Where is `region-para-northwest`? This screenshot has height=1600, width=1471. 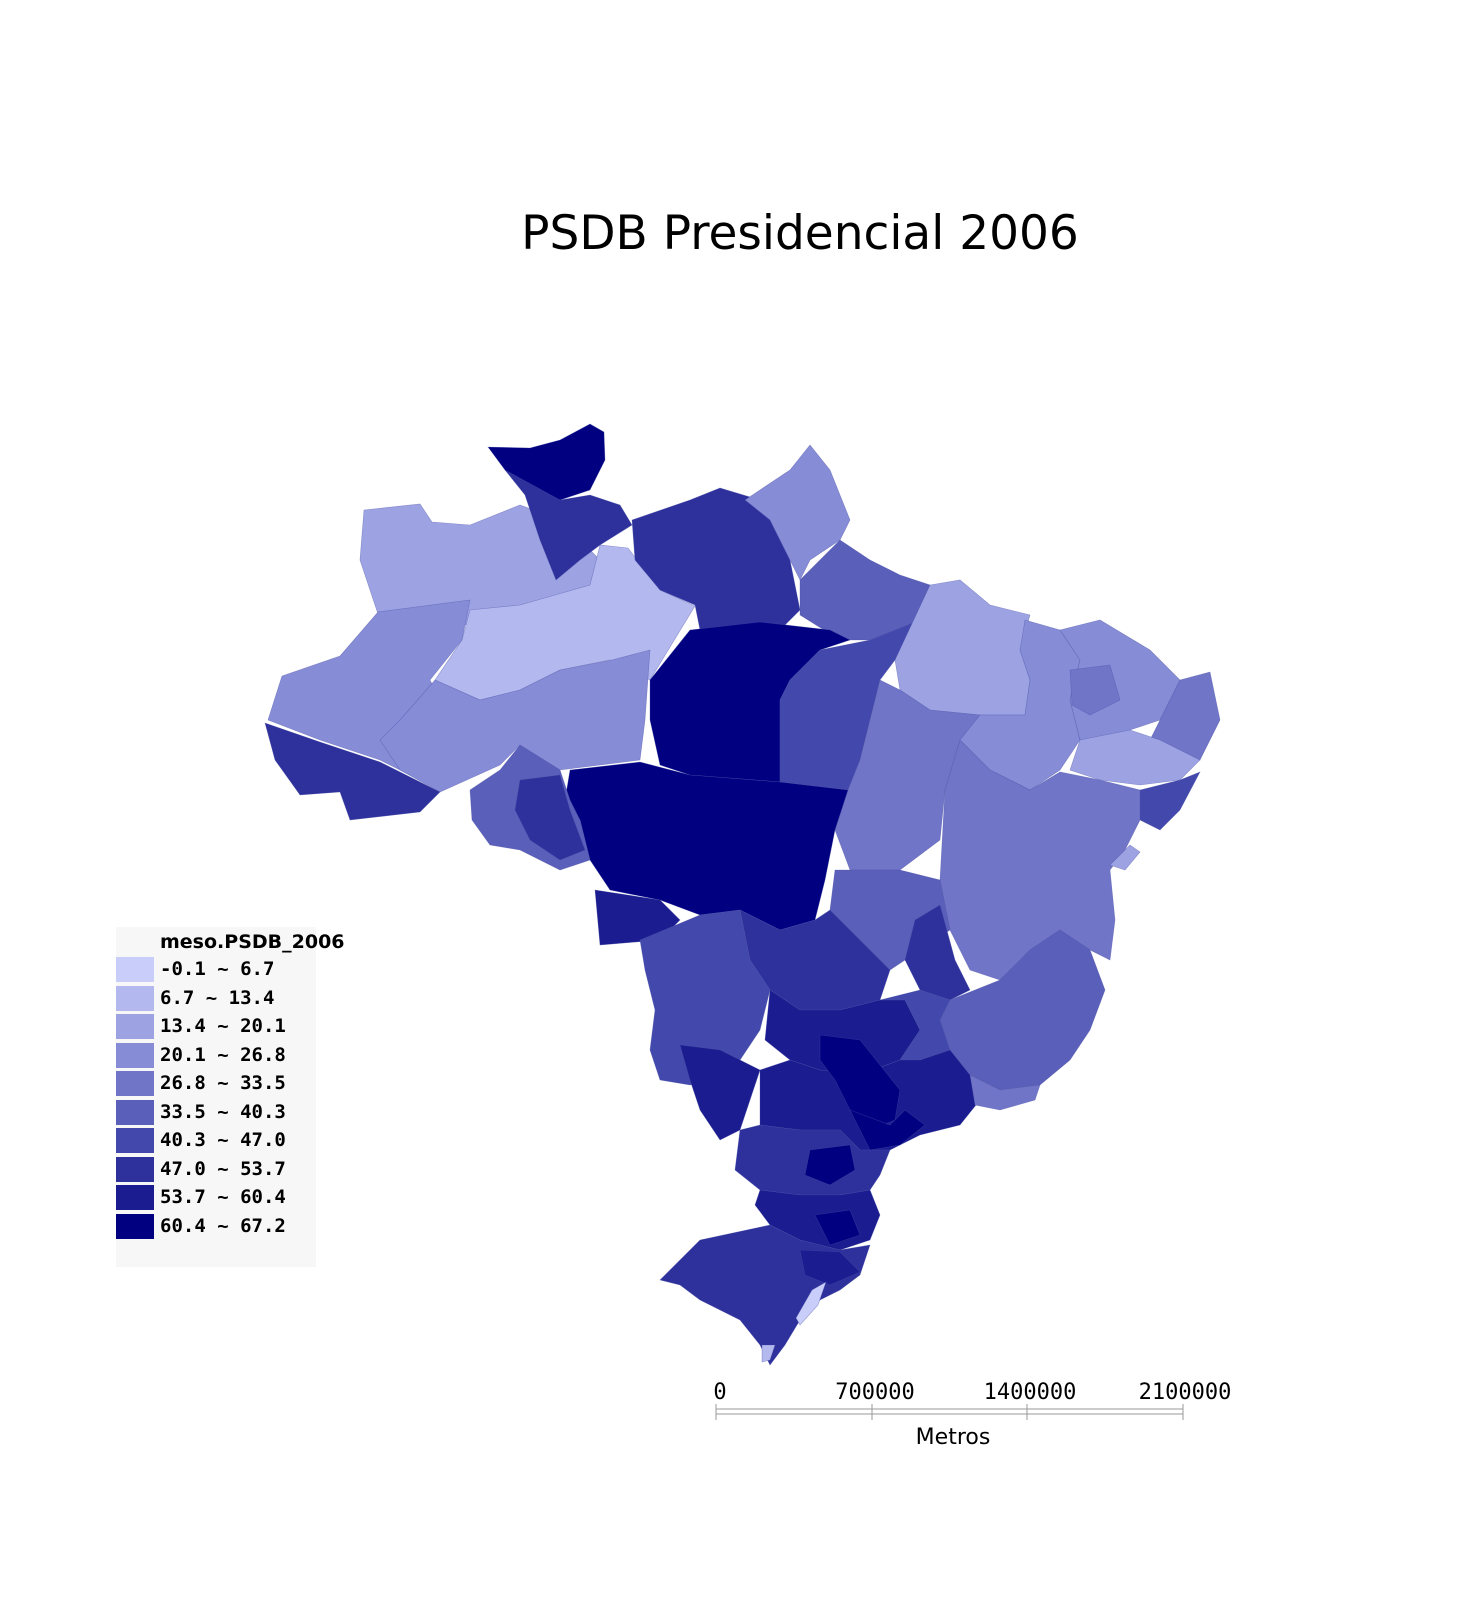
region-para-northwest is located at coordinates (716, 559).